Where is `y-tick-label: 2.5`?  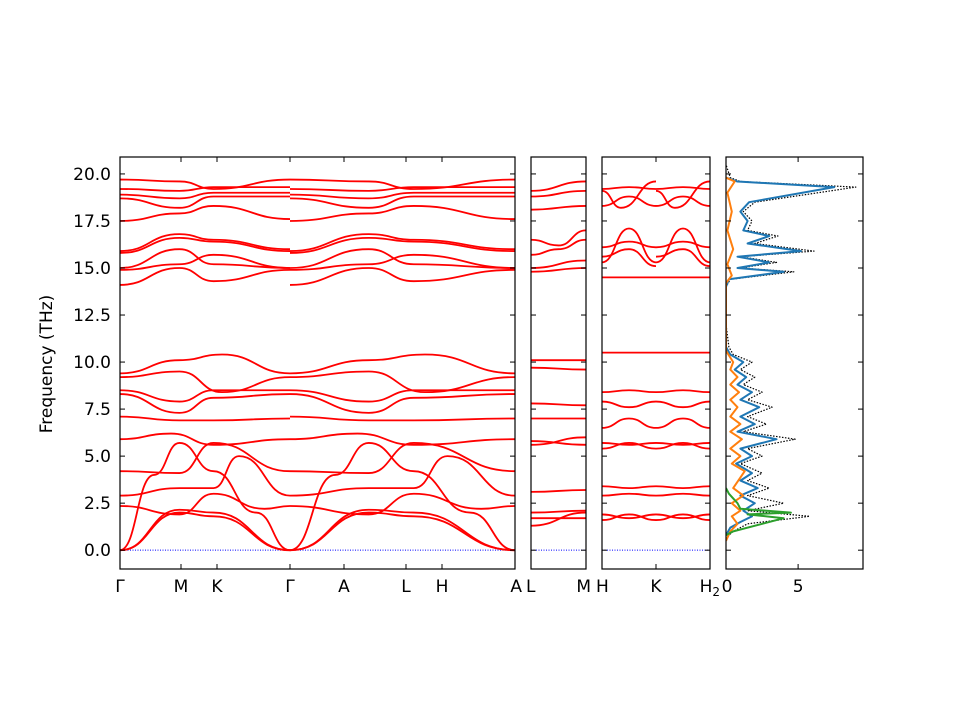 y-tick-label: 2.5 is located at coordinates (97, 504).